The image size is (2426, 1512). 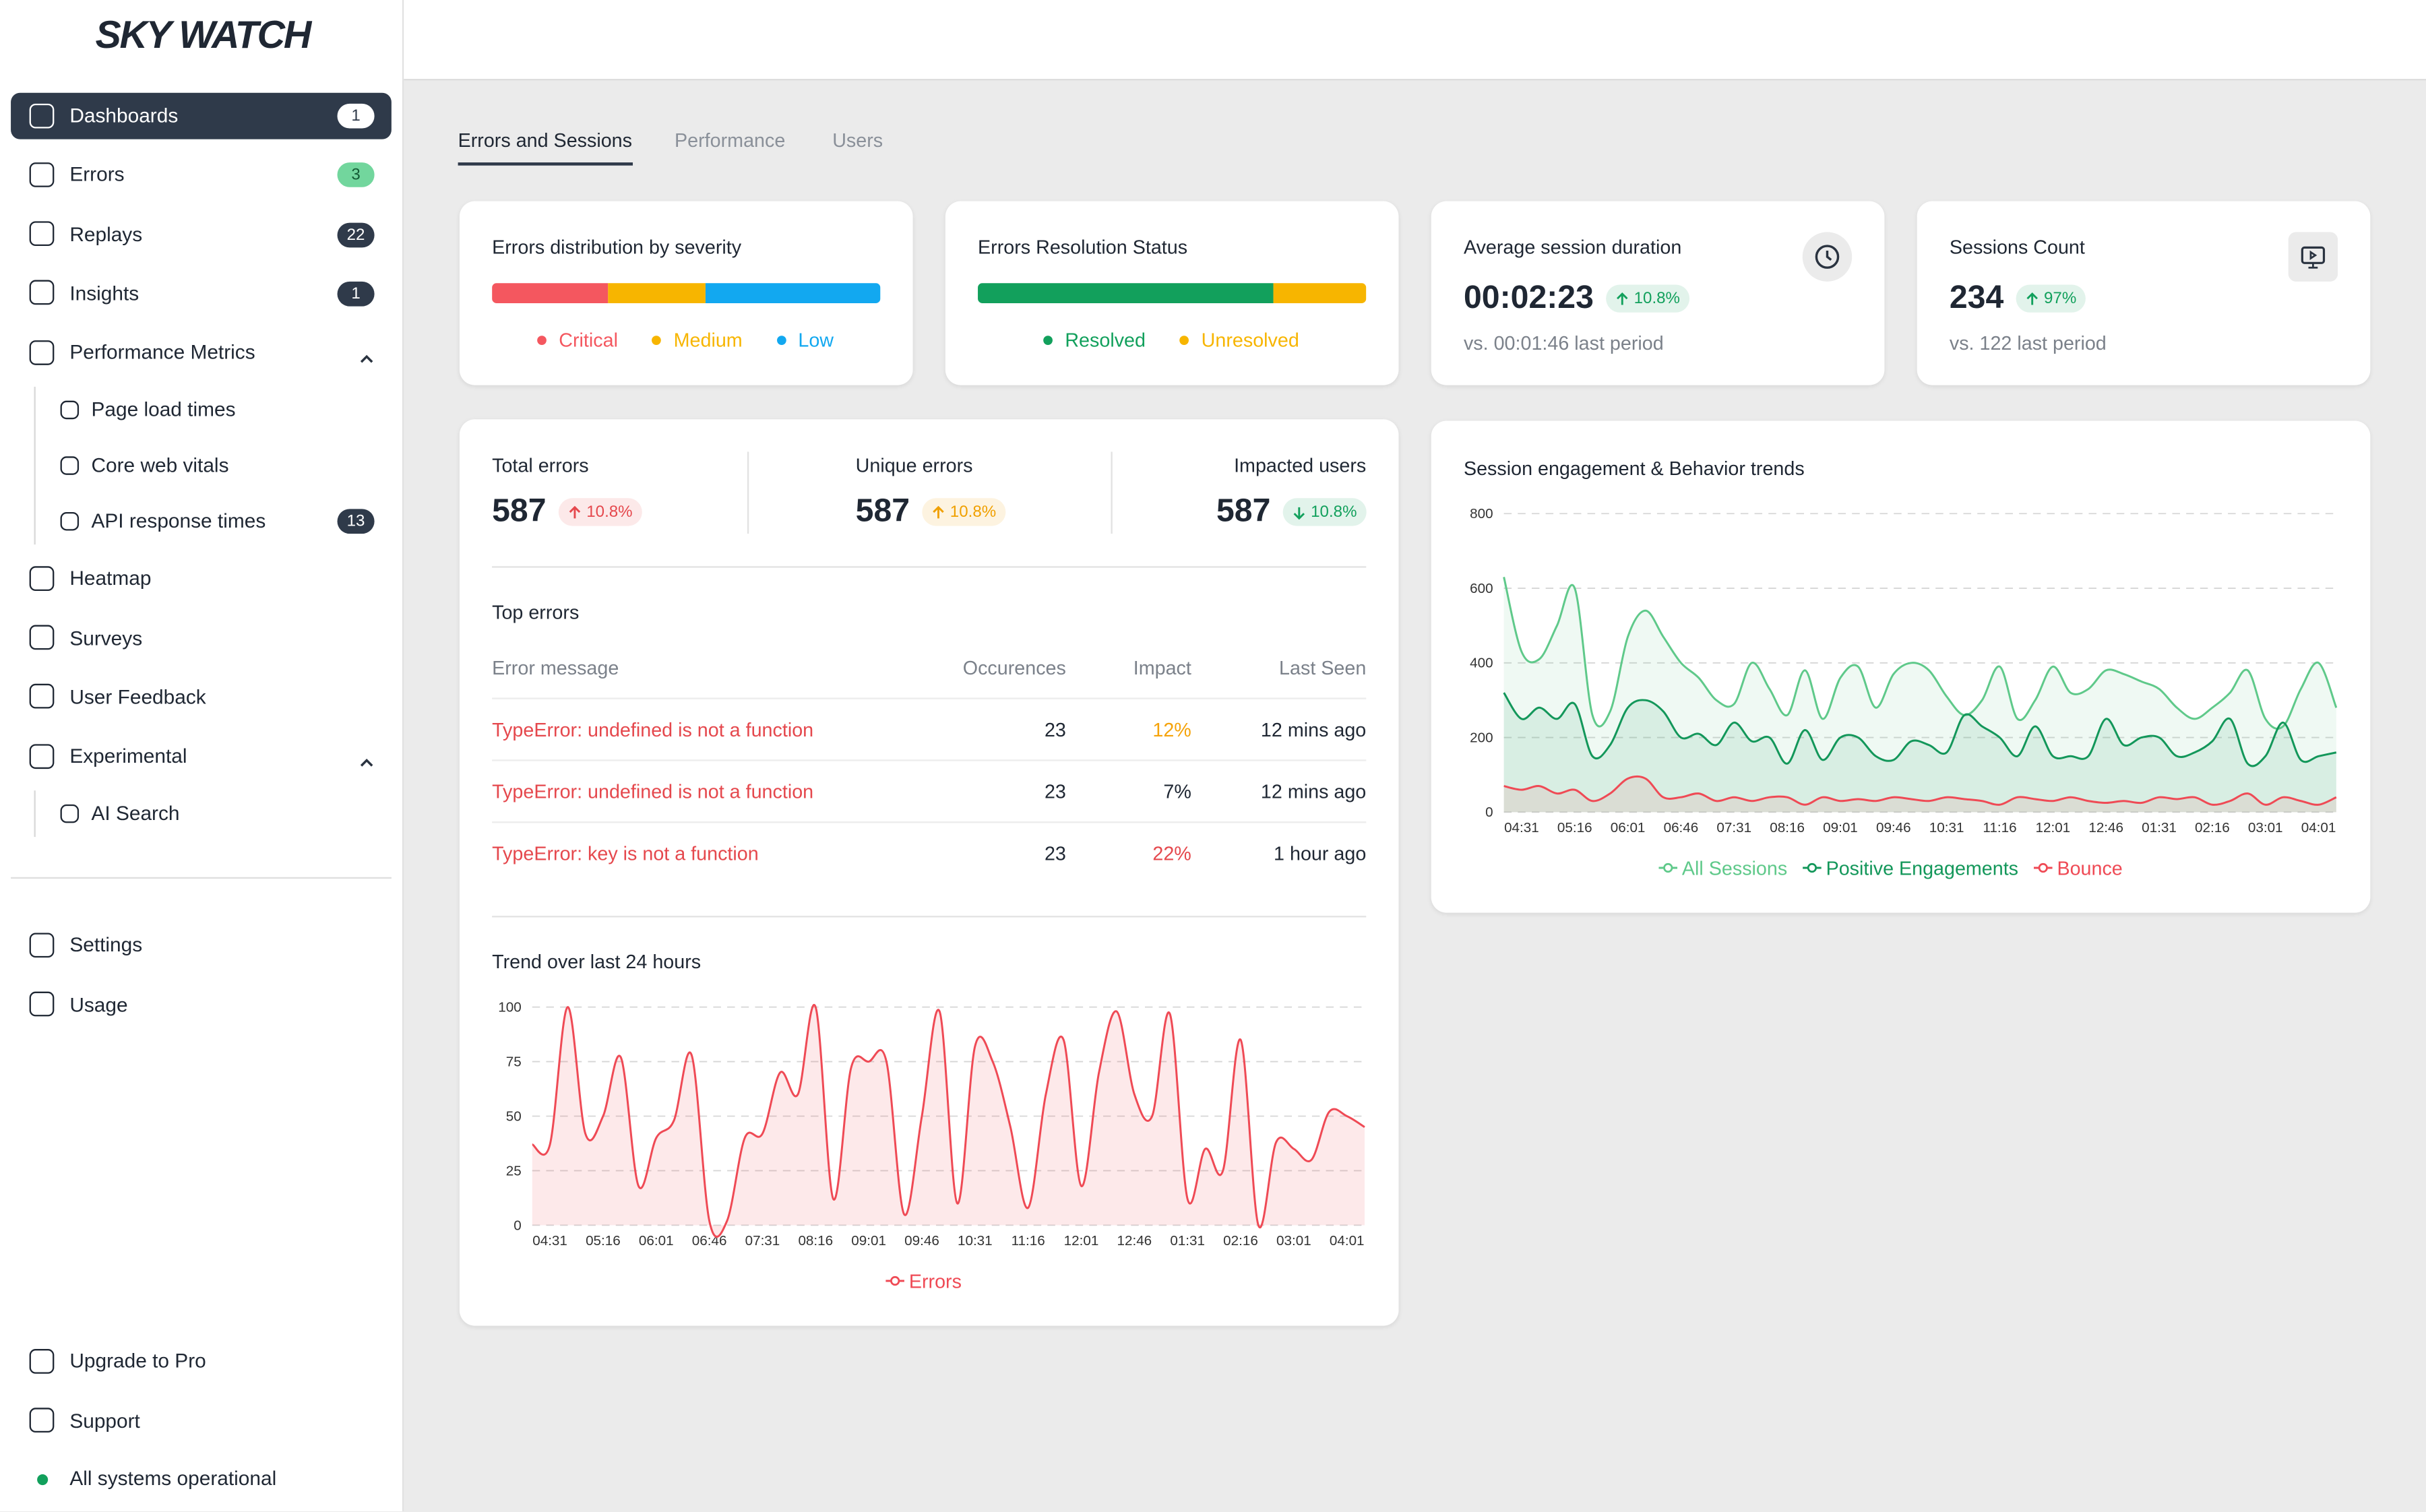 I want to click on impact: 7%, so click(x=1177, y=792).